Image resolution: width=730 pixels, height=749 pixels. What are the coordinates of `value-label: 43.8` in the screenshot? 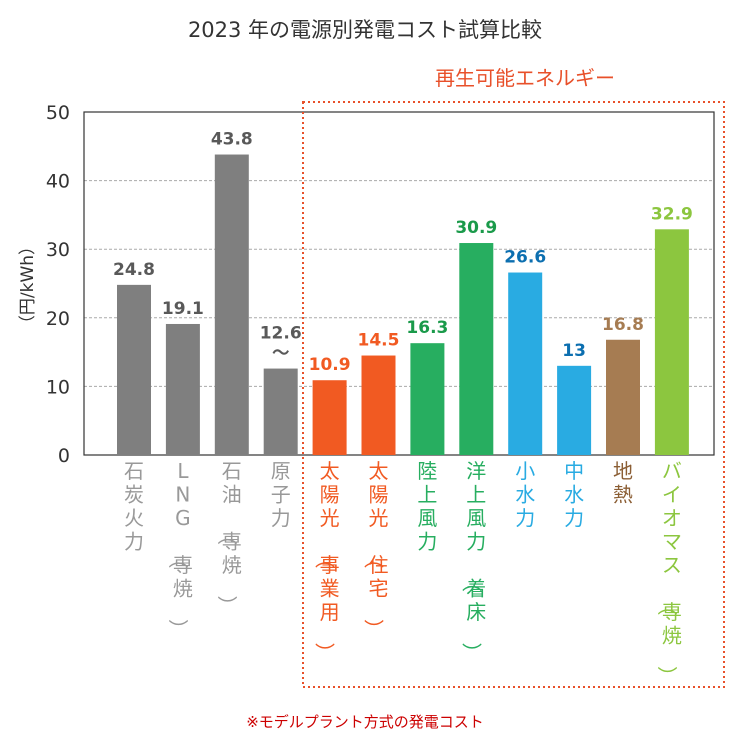 It's located at (232, 140).